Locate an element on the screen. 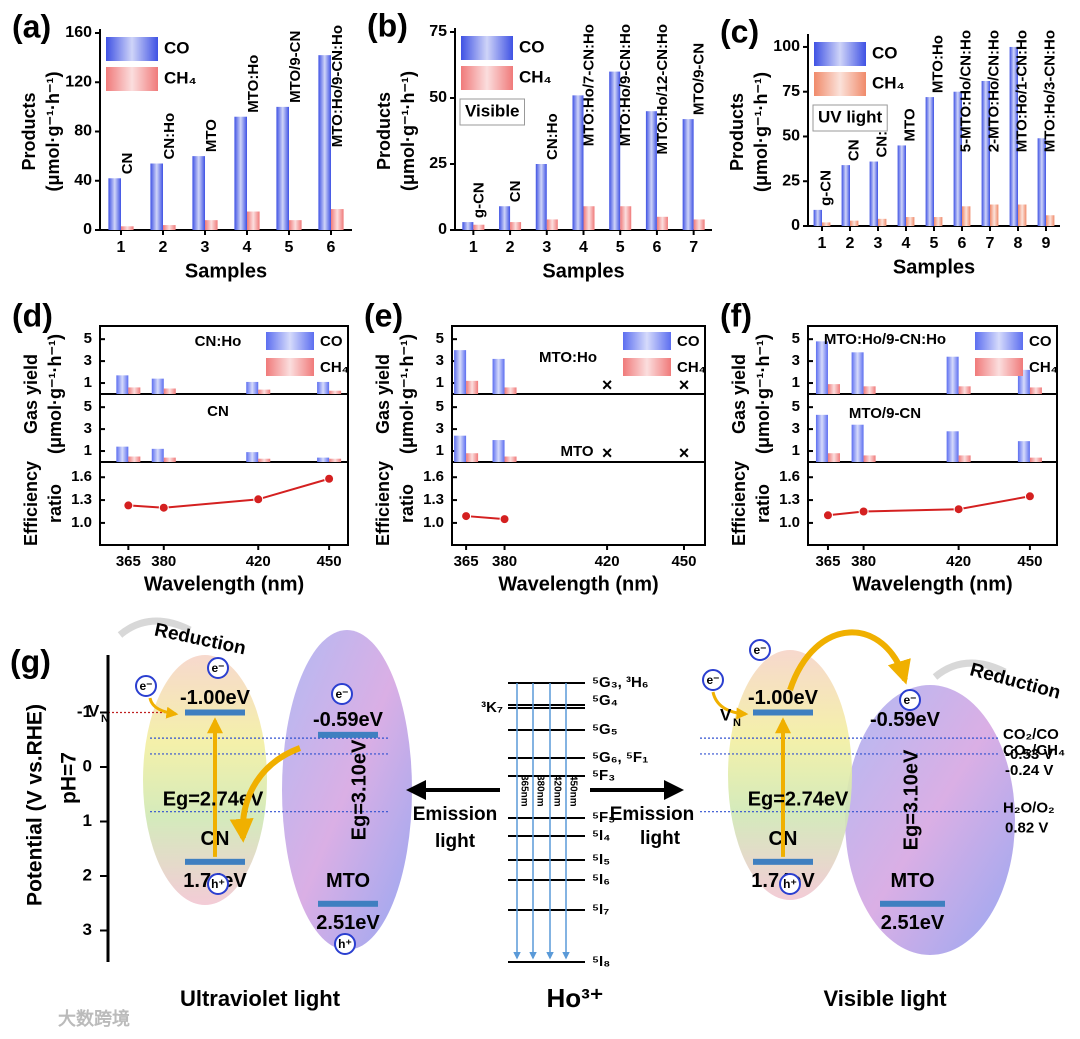 This screenshot has height=1039, width=1080. subplot-label: CN:Ho is located at coordinates (218, 341).